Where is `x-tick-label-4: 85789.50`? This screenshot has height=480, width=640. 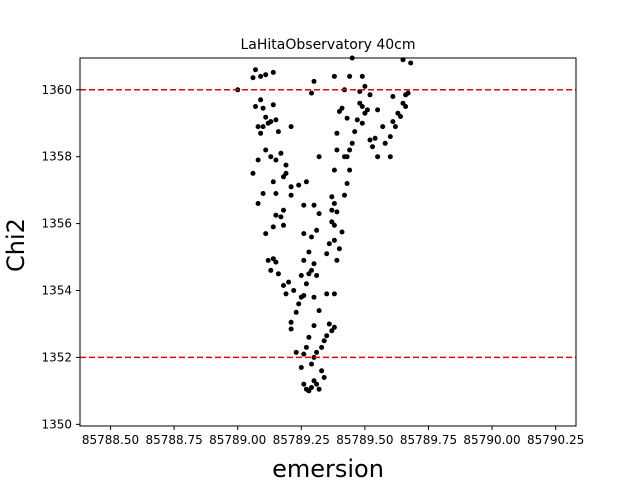
x-tick-label-4: 85789.50 is located at coordinates (364, 440).